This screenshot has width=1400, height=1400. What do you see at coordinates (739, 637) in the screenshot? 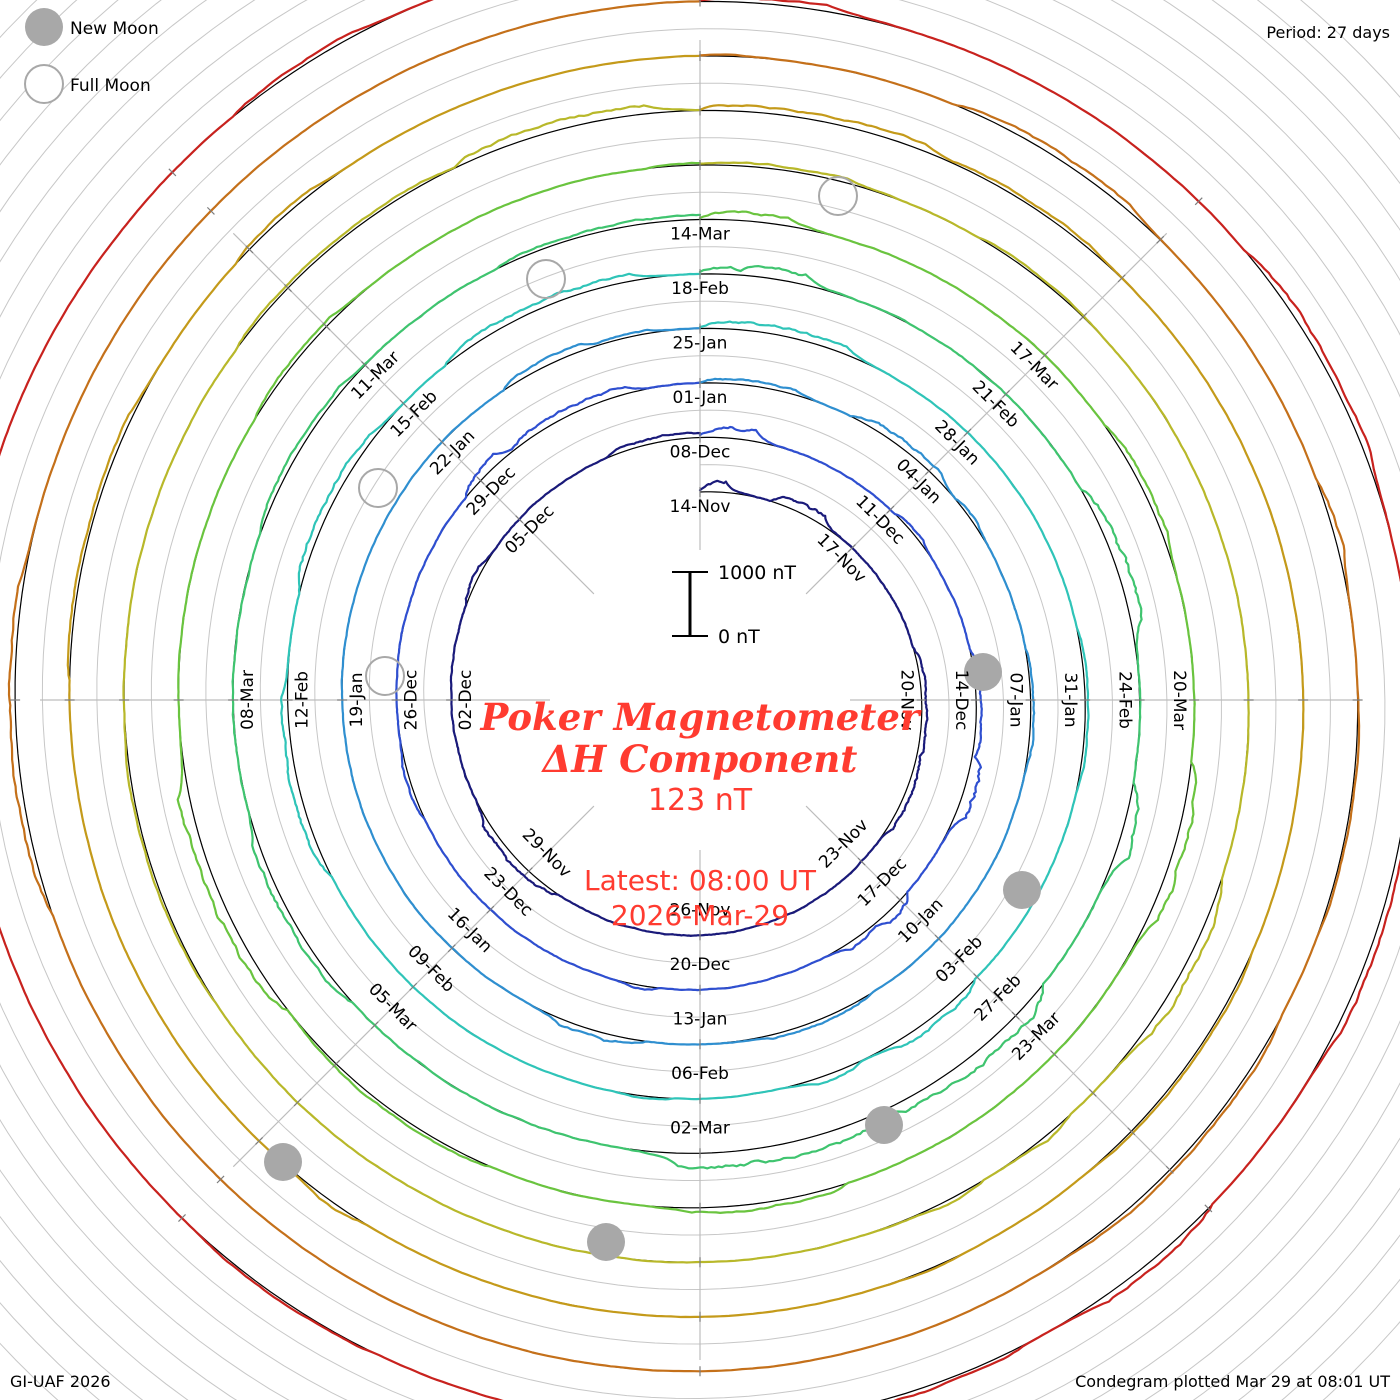
I see `scale-bottom-label: 0 nT` at bounding box center [739, 637].